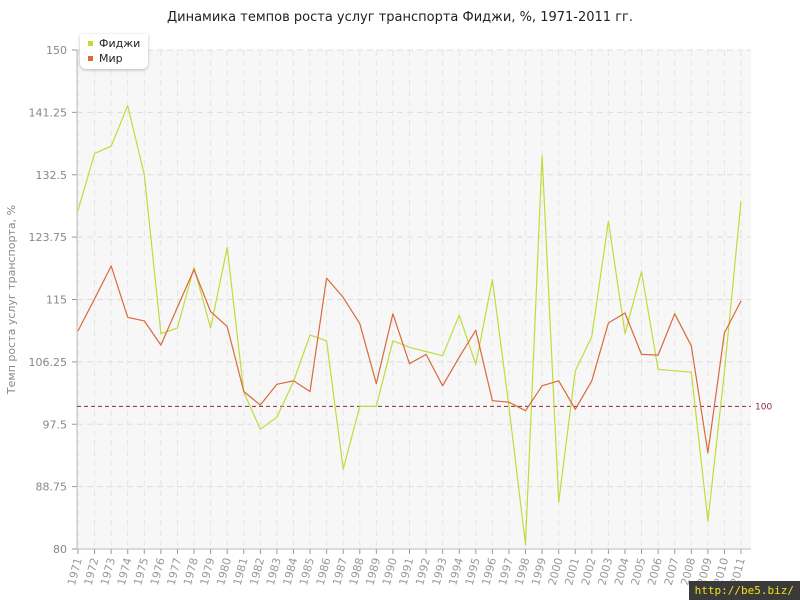 This screenshot has height=600, width=800. I want to click on watermark-link: http://be5.biz/, so click(744, 590).